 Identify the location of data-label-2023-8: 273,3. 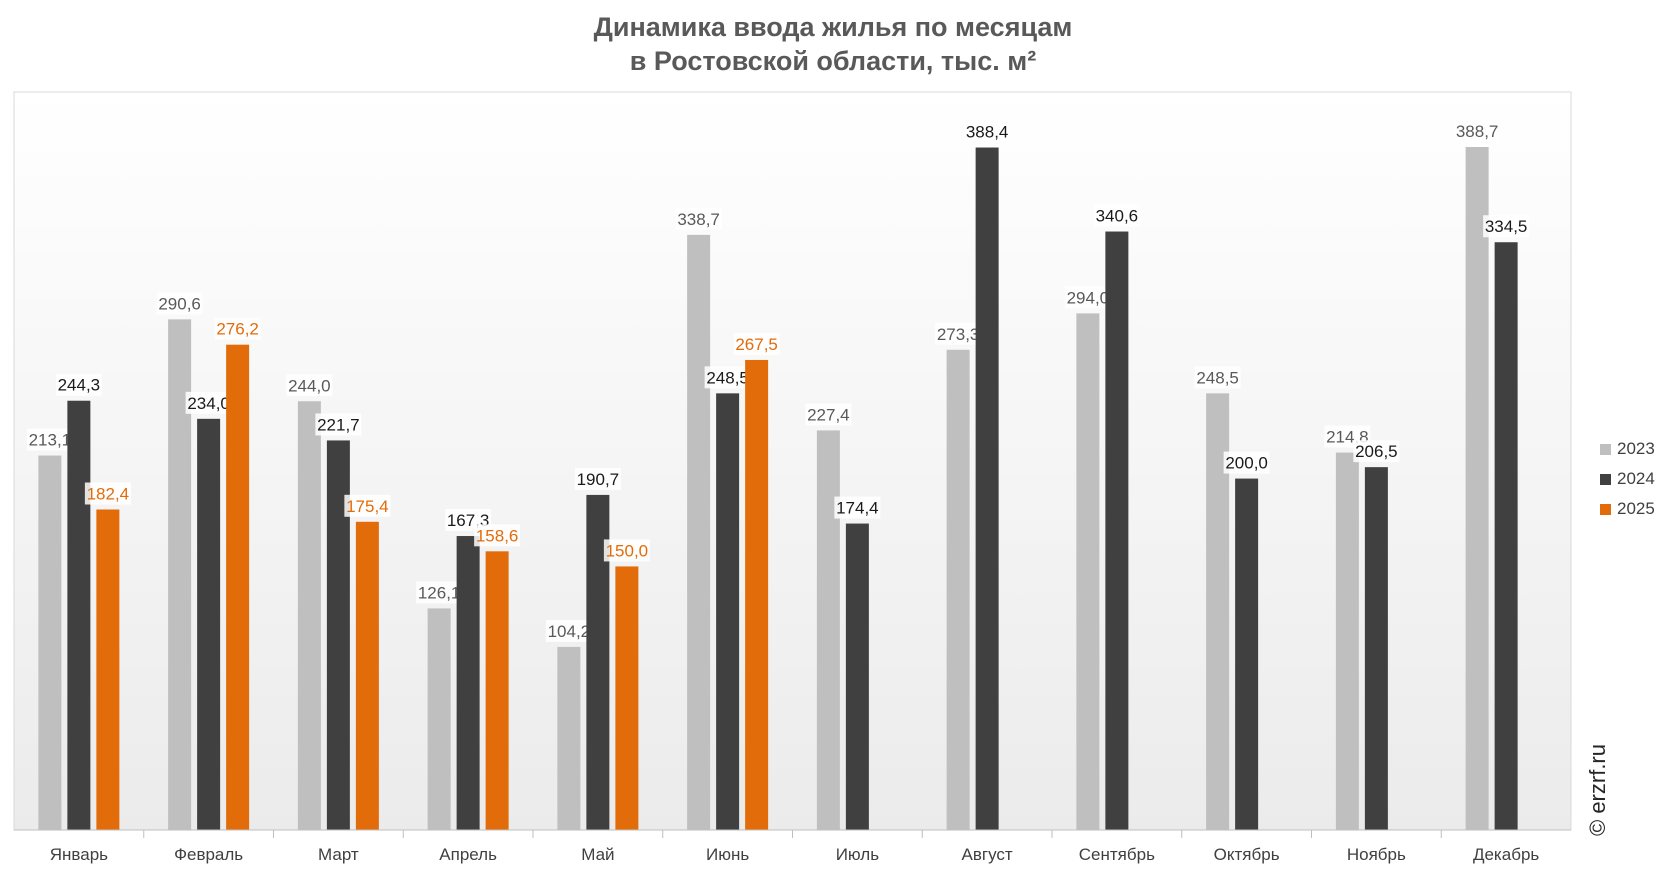
(958, 334).